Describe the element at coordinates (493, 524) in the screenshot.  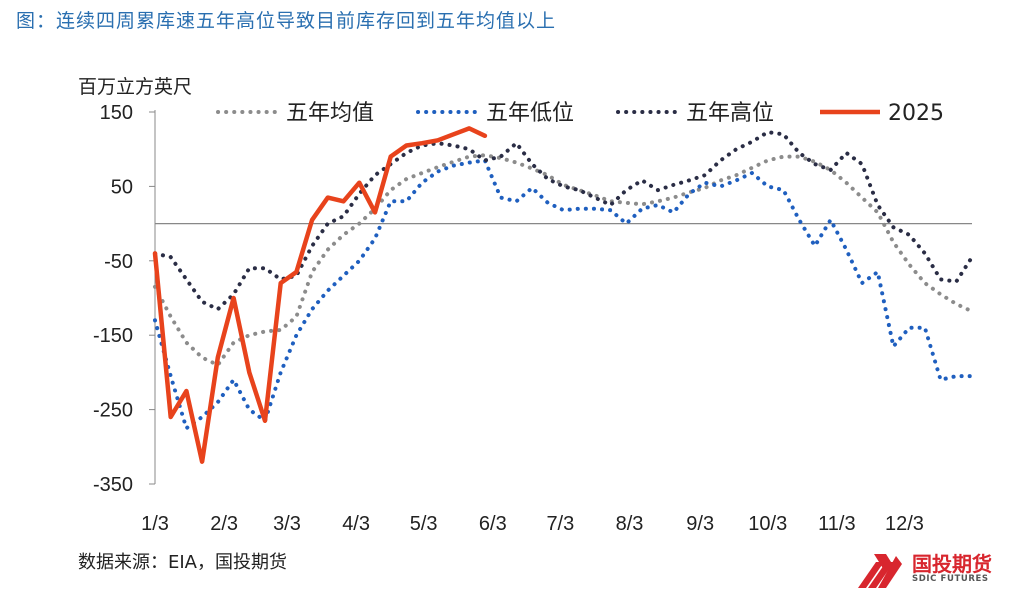
I see `x-tick-label: 6/3` at that location.